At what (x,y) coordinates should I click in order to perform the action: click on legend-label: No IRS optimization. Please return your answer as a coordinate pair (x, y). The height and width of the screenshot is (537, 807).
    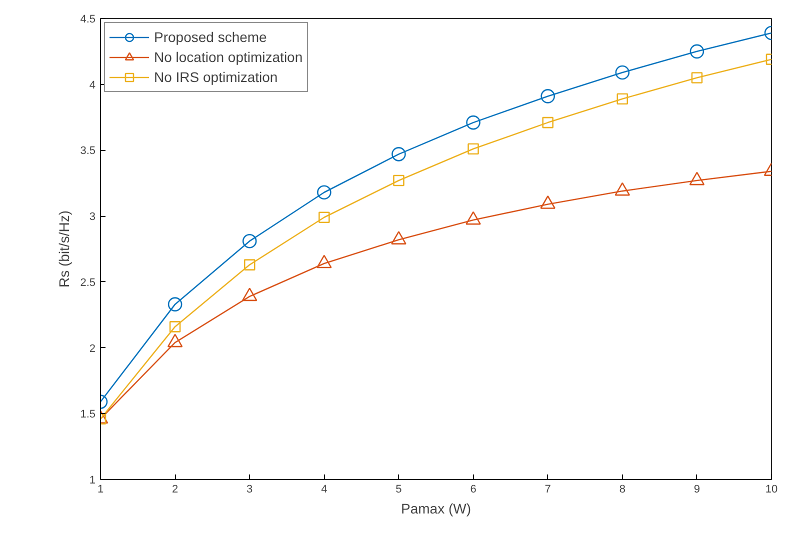
    Looking at the image, I should click on (216, 77).